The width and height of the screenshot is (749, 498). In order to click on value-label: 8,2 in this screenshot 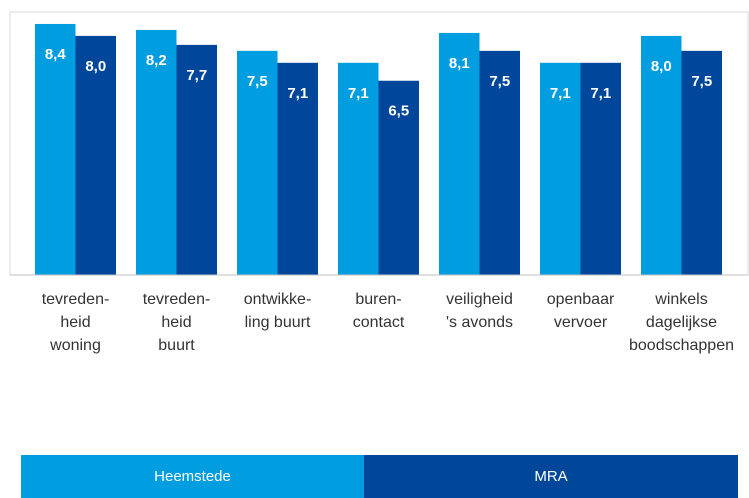, I will do `click(156, 60)`.